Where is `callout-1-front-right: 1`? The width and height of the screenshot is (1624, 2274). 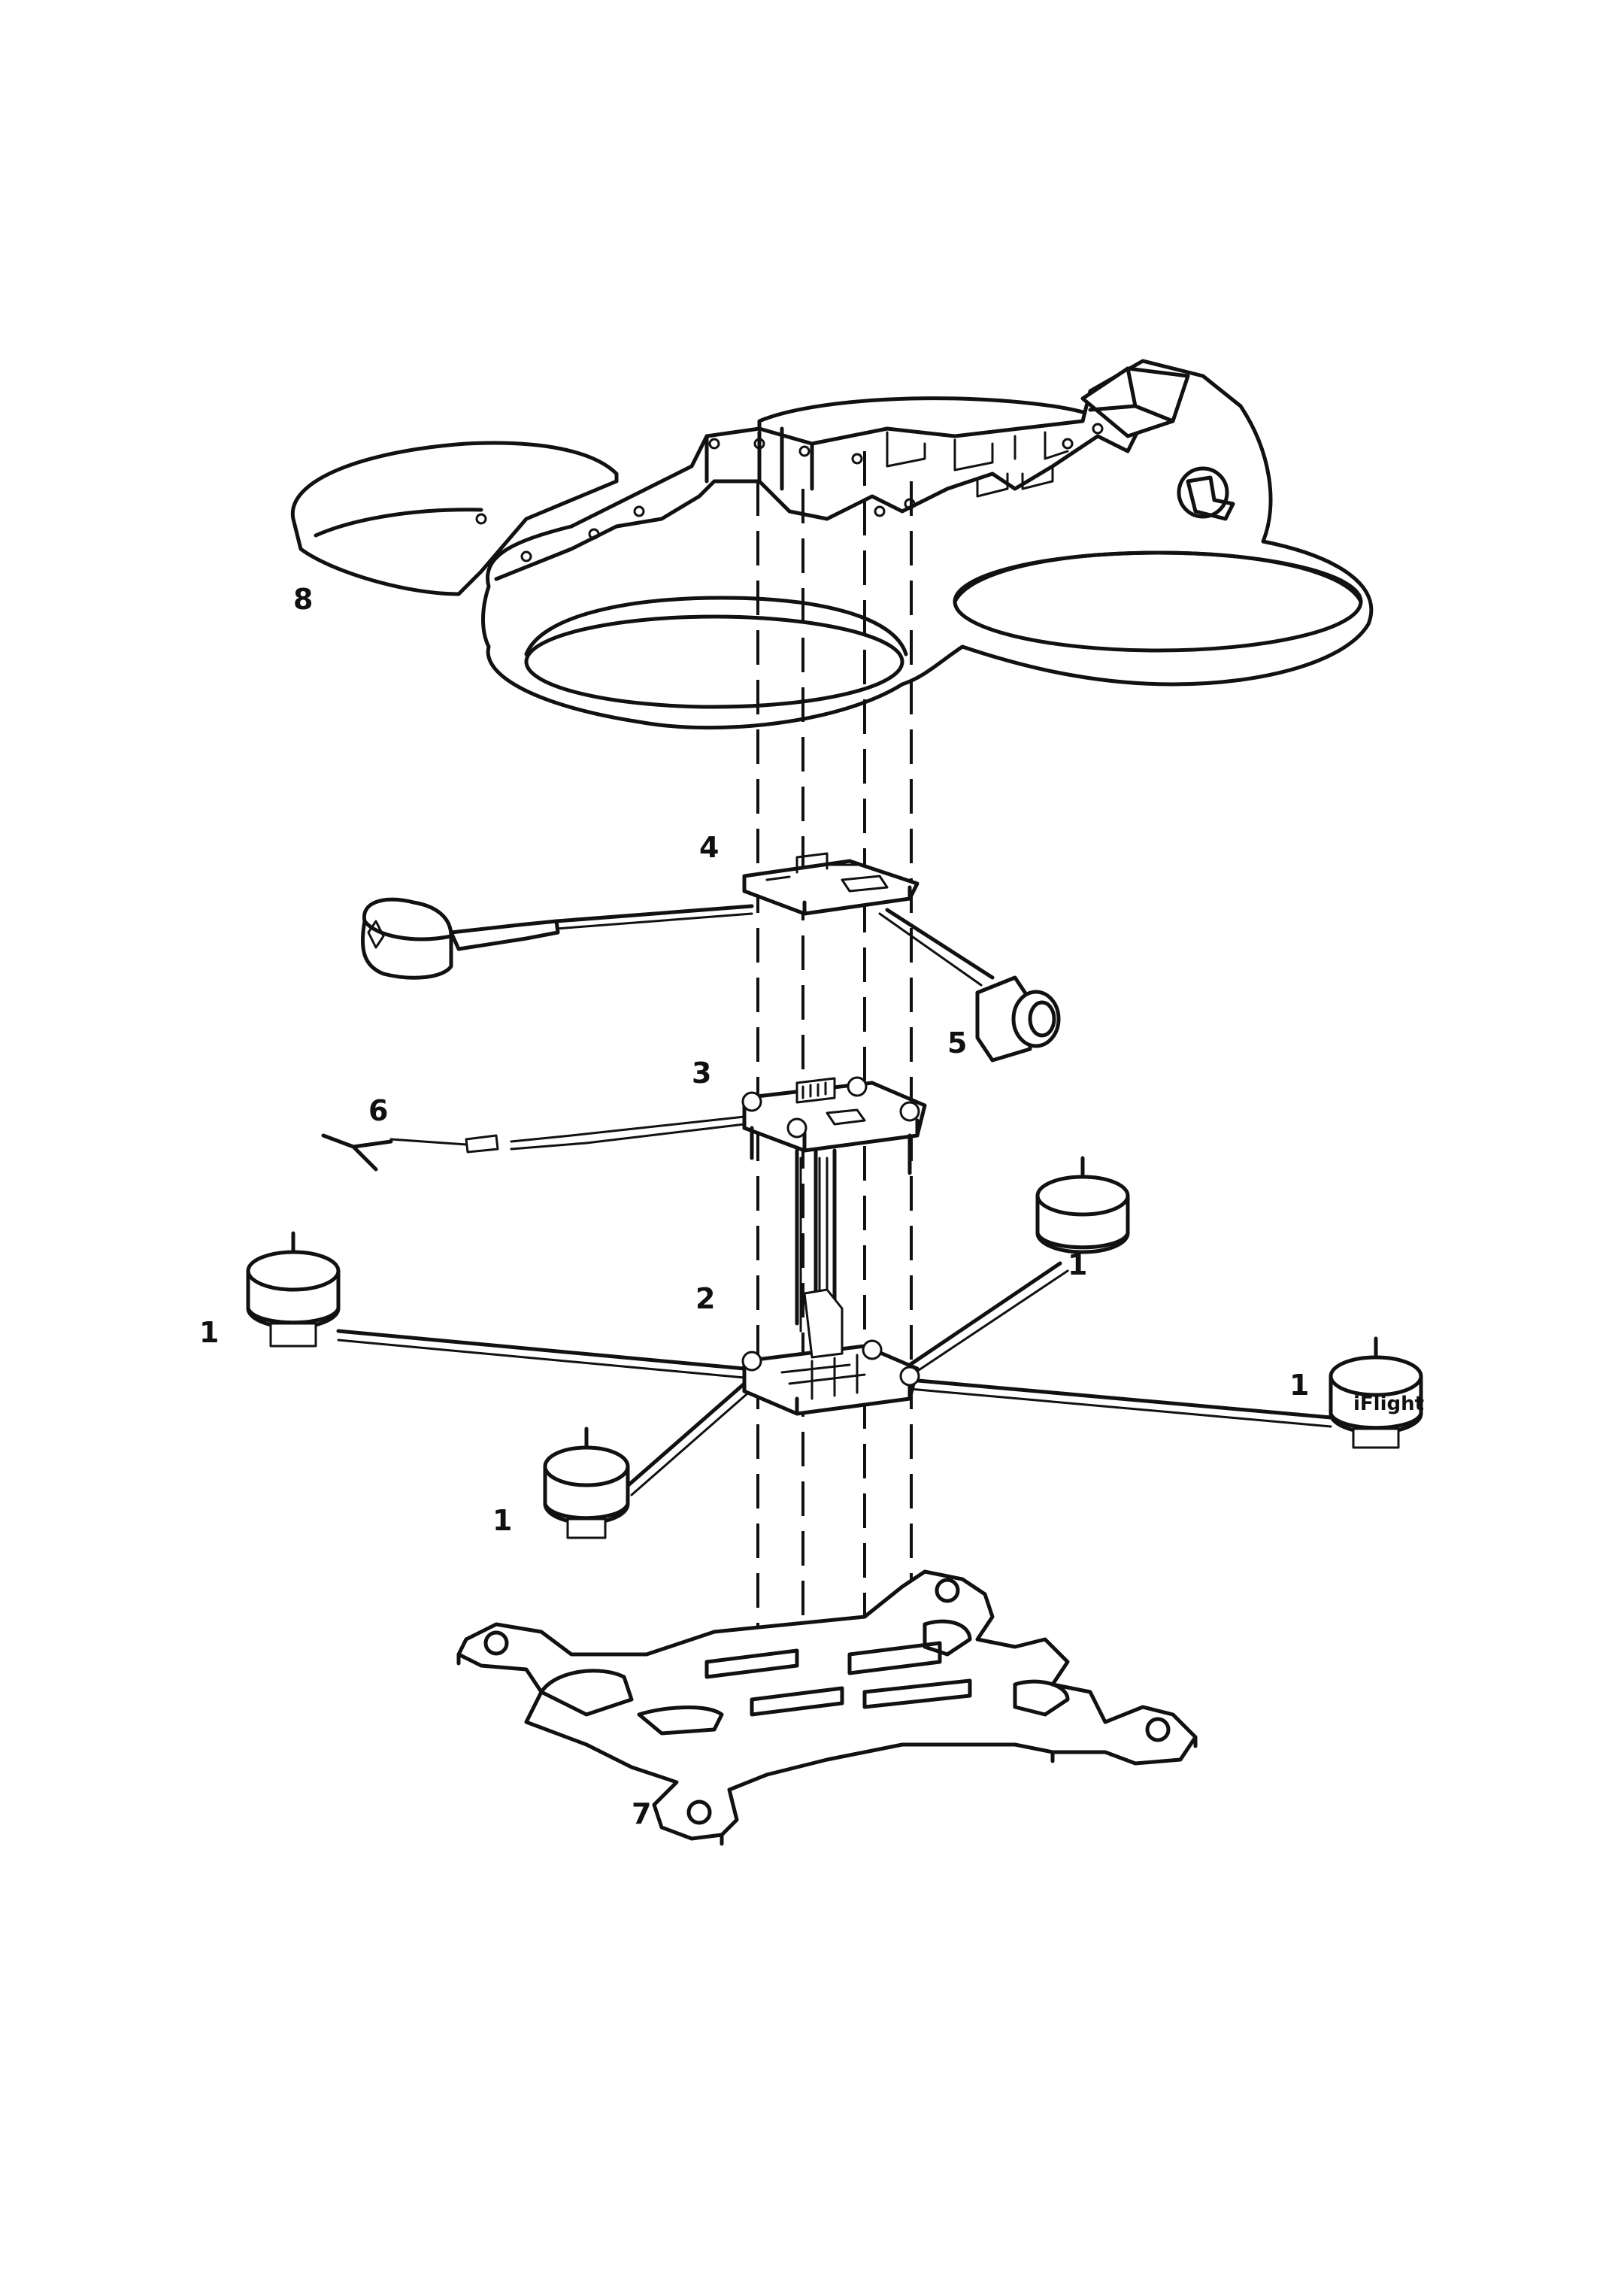
callout-1-front-right: 1 is located at coordinates (1299, 1385).